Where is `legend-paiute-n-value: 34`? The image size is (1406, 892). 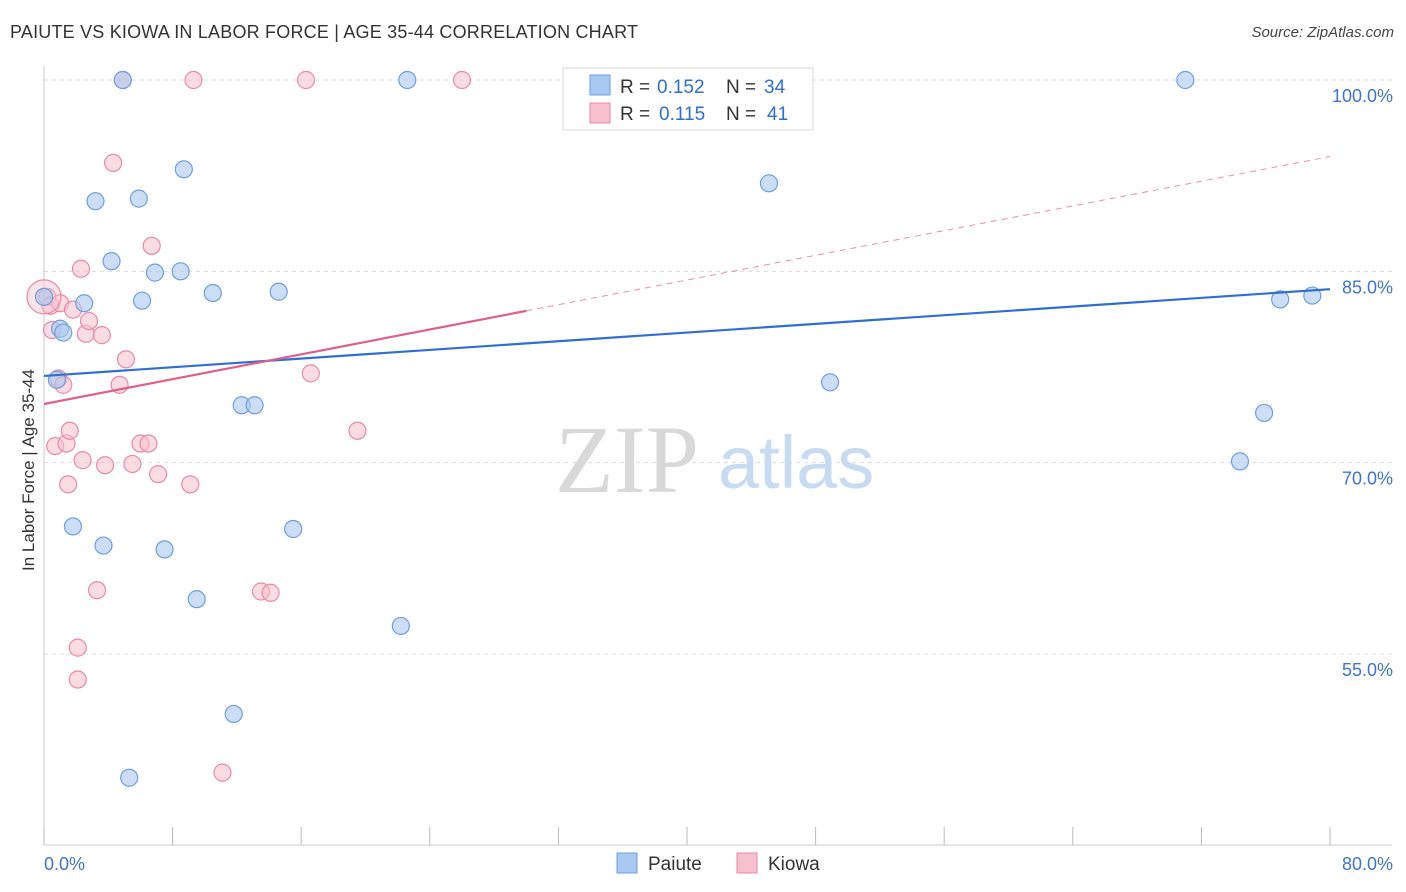 legend-paiute-n-value: 34 is located at coordinates (775, 87).